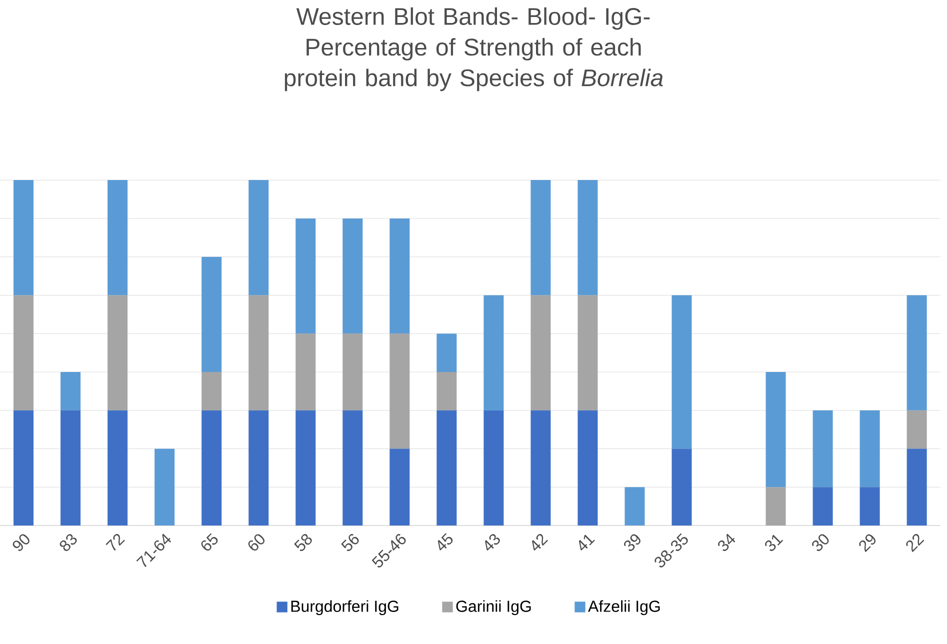 The height and width of the screenshot is (644, 947). What do you see at coordinates (21, 542) in the screenshot?
I see `x-tick-label: 90` at bounding box center [21, 542].